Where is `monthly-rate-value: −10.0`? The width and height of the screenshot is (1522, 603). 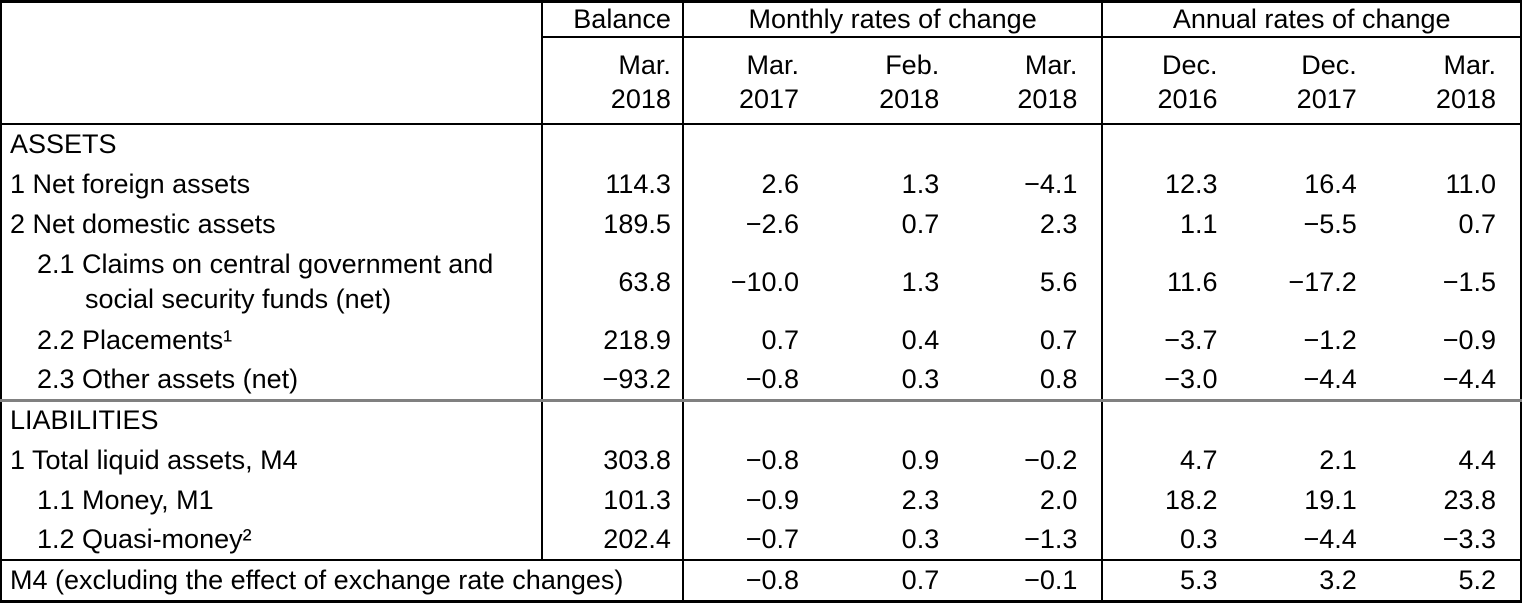
monthly-rate-value: −10.0 is located at coordinates (752, 282).